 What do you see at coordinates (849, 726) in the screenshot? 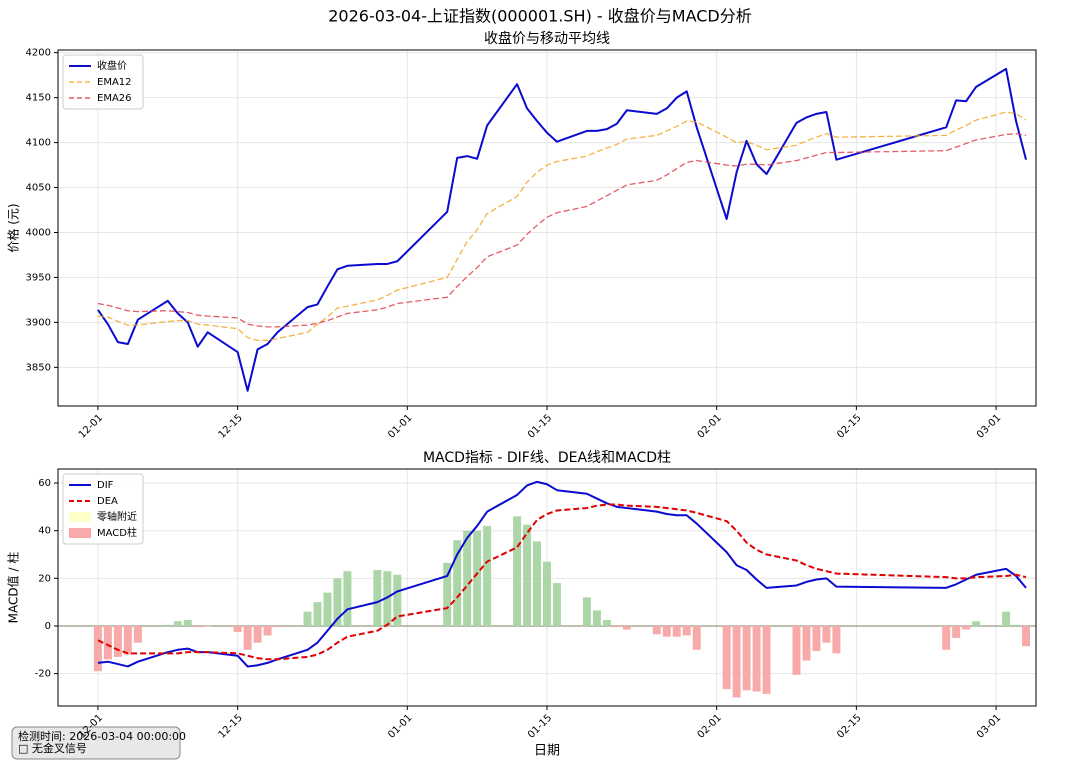
I see `x-tick-label: 02-15` at bounding box center [849, 726].